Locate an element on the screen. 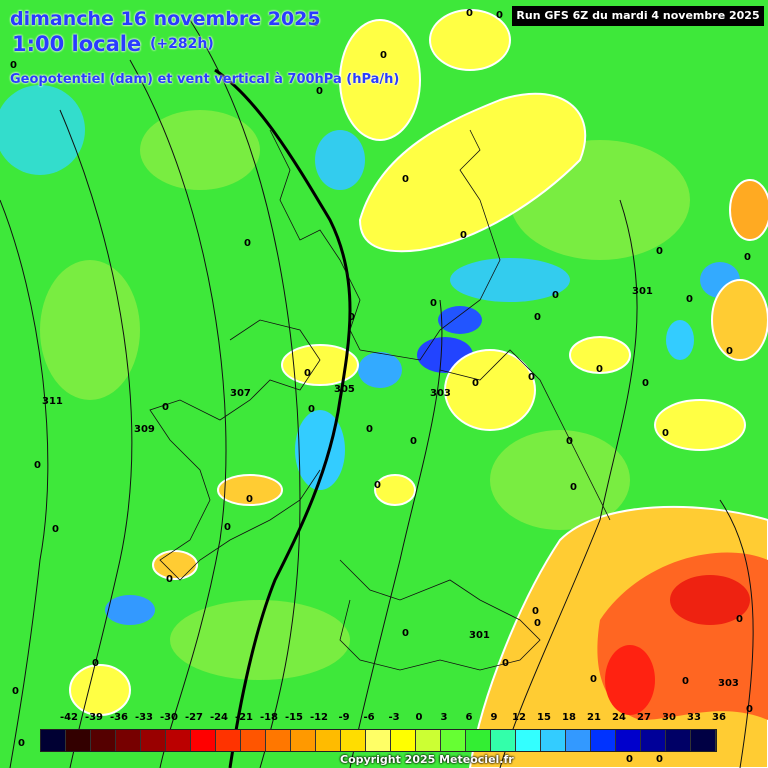 This screenshot has width=768, height=768. color-legend is located at coordinates (378, 740).